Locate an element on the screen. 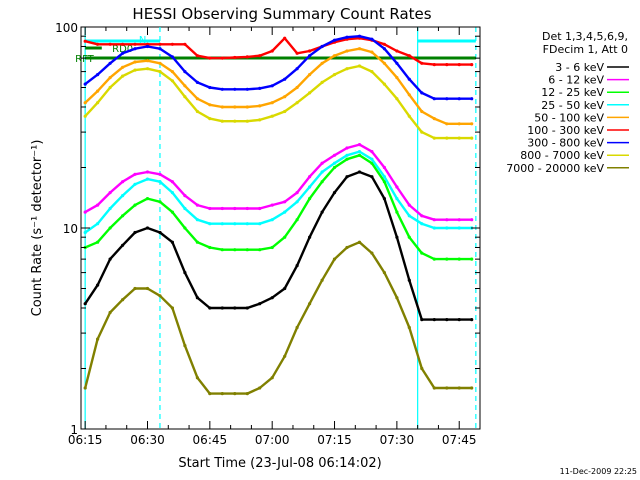 The height and width of the screenshot is (480, 640). legend-header-line-2: FDecim 1, Att 0 is located at coordinates (585, 49).